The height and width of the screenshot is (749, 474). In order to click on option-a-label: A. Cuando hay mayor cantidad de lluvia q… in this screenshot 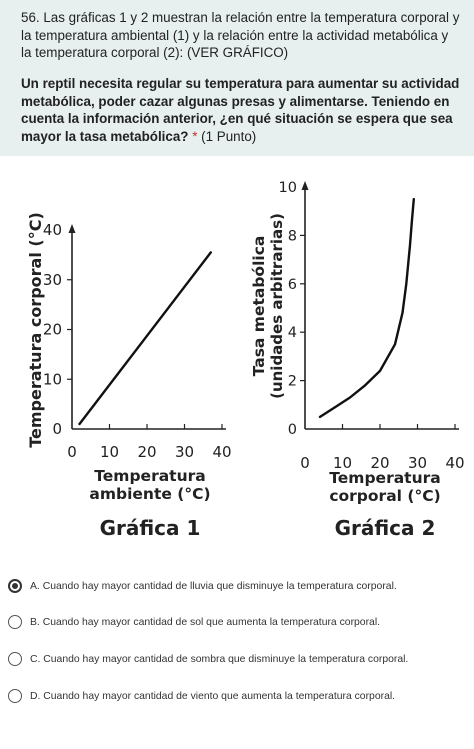, I will do `click(213, 586)`.